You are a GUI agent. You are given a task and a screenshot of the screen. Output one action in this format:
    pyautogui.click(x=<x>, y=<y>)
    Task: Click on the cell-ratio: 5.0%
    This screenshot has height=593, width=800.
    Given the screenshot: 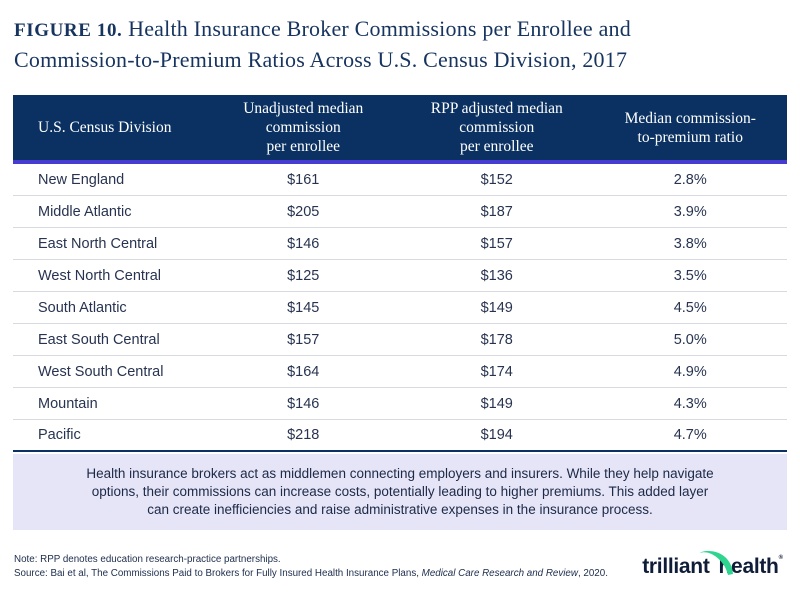 What is the action you would take?
    pyautogui.click(x=690, y=339)
    